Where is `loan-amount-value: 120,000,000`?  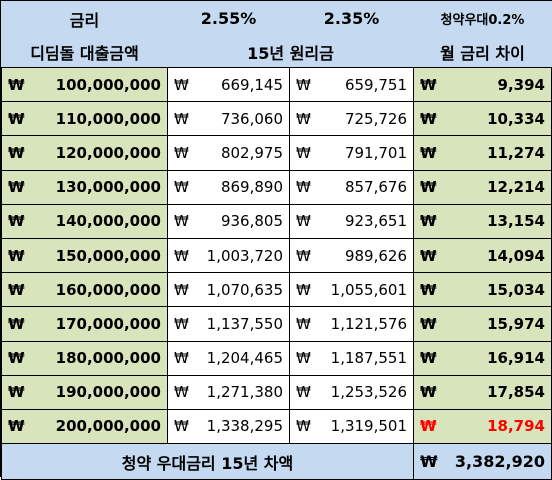 loan-amount-value: 120,000,000 is located at coordinates (108, 152).